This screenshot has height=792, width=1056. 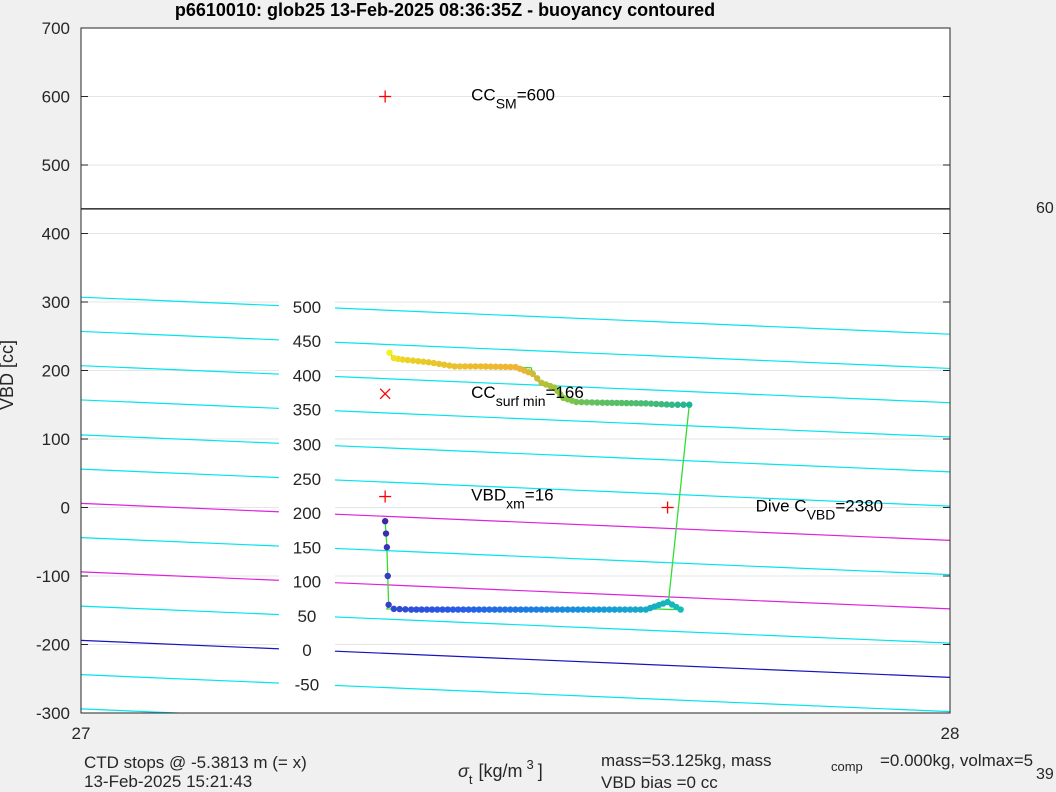 I want to click on x-label-exp: 3, so click(x=530, y=764).